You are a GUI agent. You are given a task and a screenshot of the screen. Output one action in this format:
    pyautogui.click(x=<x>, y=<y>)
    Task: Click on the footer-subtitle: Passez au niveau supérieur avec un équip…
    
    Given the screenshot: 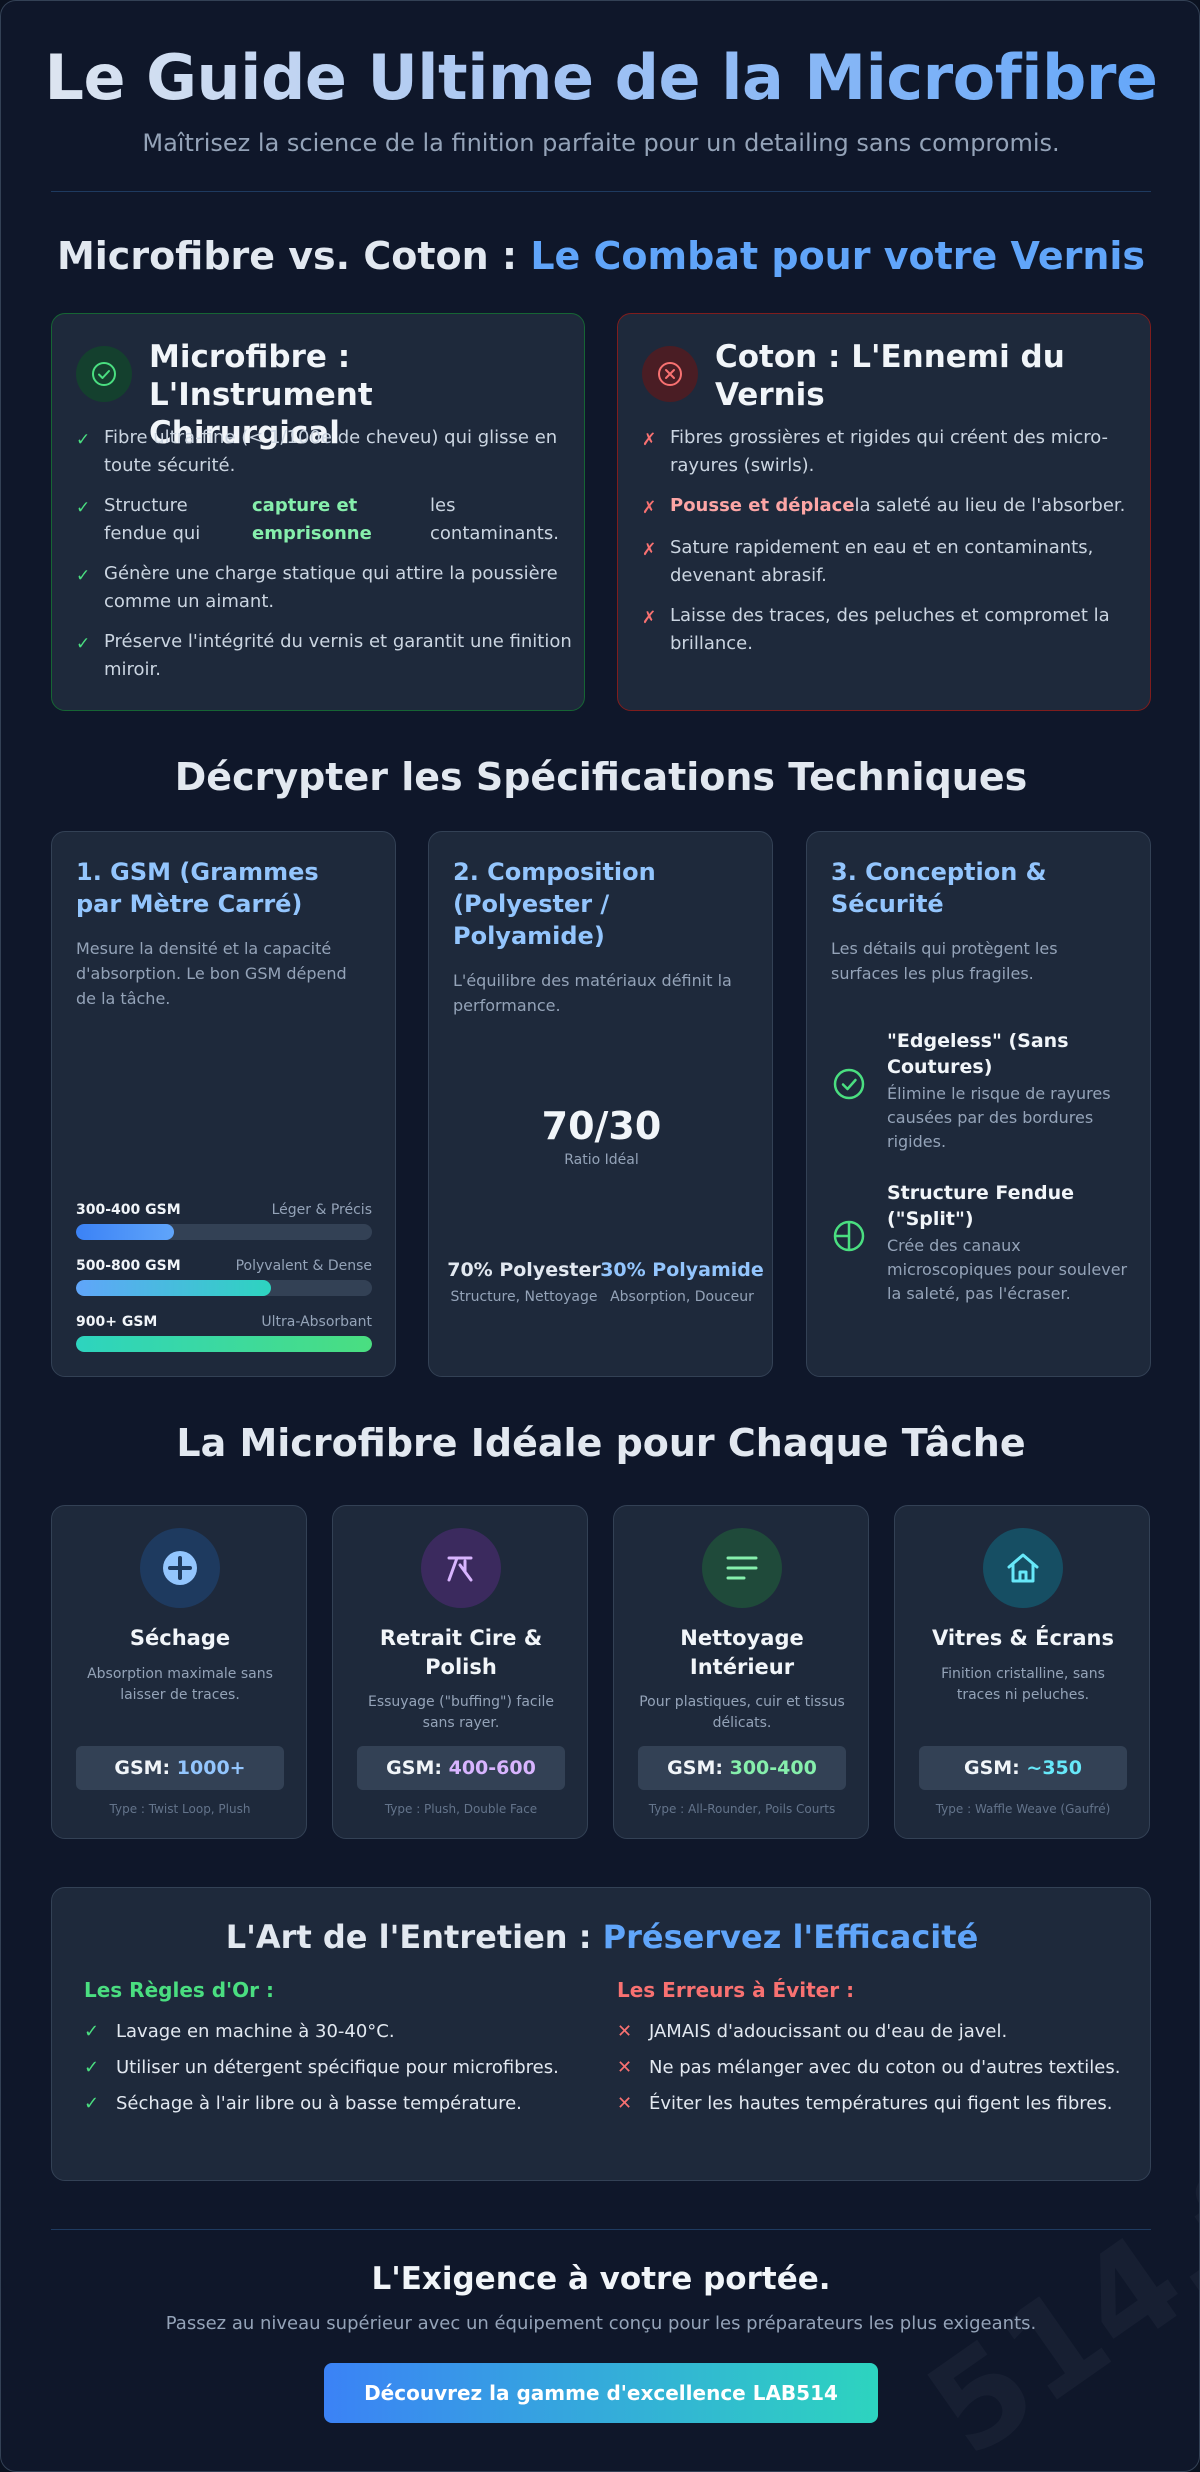 What is the action you would take?
    pyautogui.click(x=601, y=2323)
    